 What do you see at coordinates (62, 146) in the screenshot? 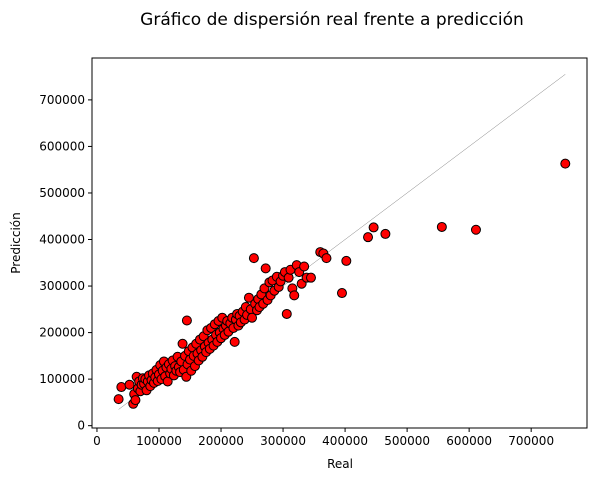
I see `y-tick-label: 600000` at bounding box center [62, 146].